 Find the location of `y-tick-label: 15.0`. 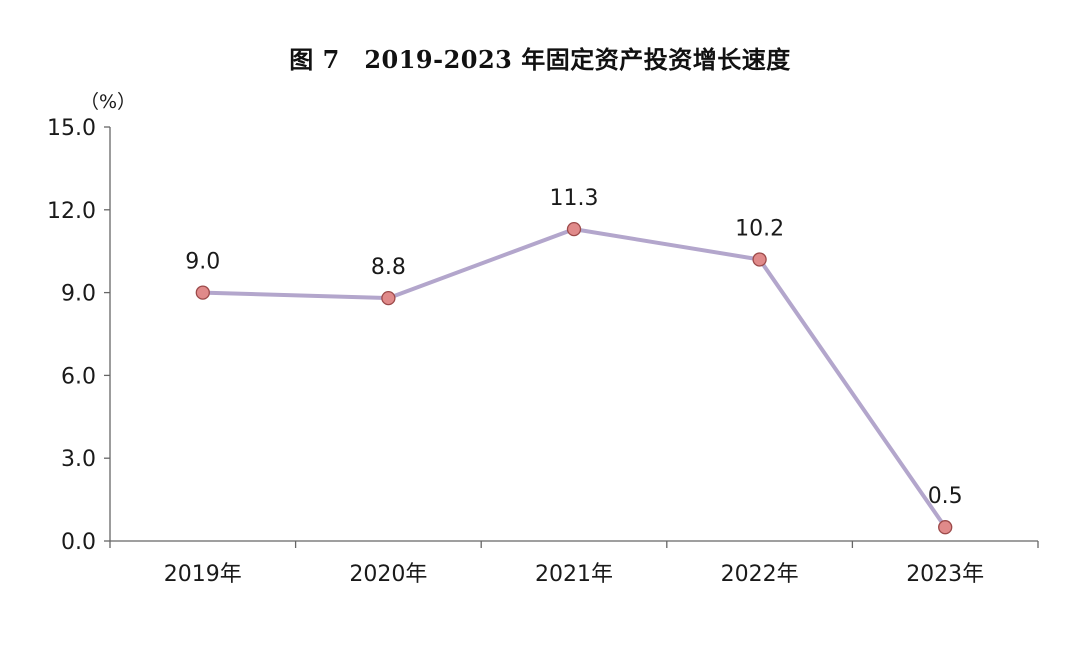

y-tick-label: 15.0 is located at coordinates (71, 128).